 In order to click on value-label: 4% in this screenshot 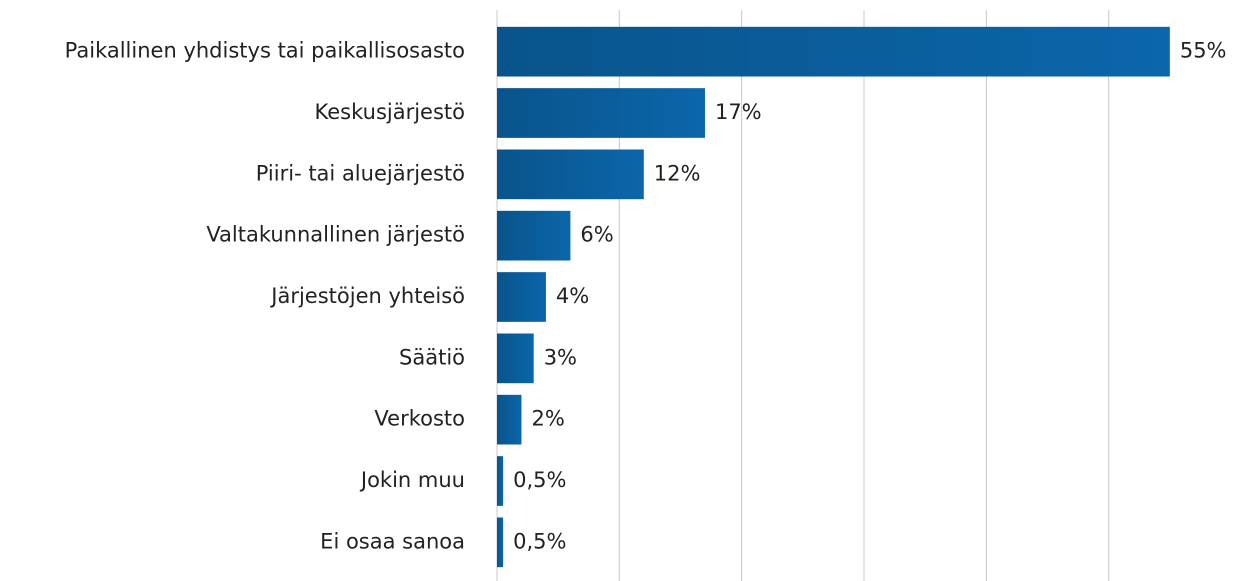, I will do `click(572, 296)`.